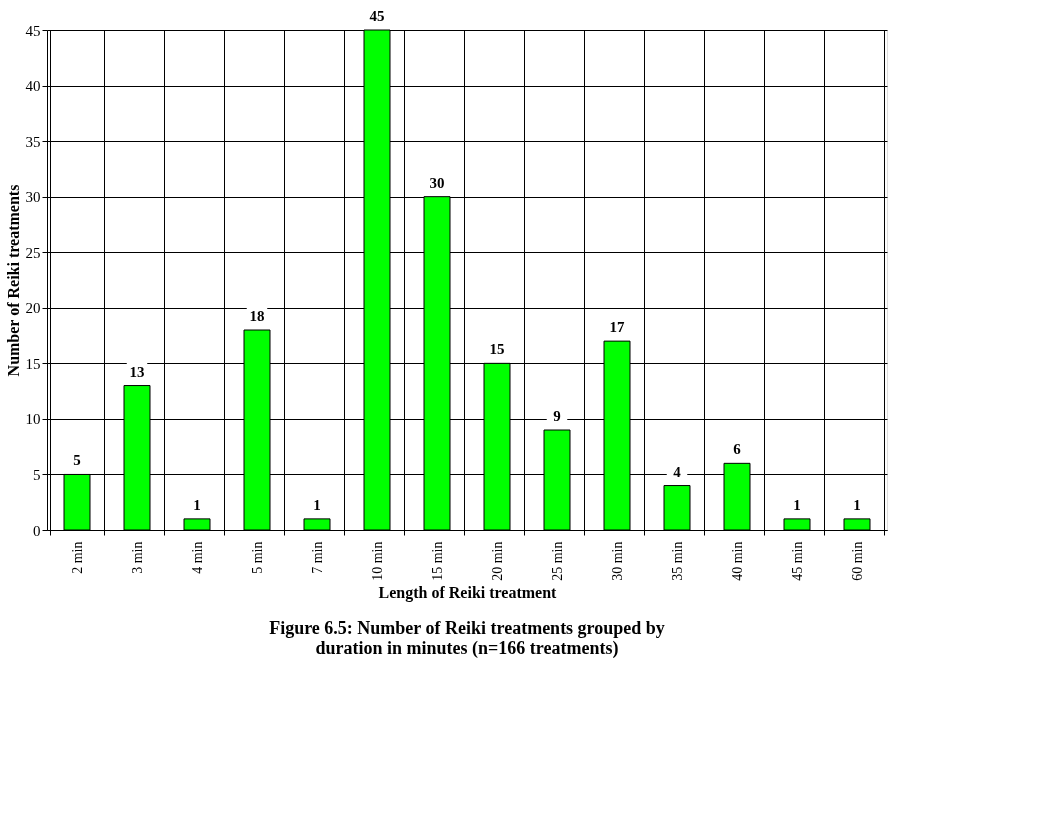 The height and width of the screenshot is (822, 1041). I want to click on data-label: 4, so click(677, 471).